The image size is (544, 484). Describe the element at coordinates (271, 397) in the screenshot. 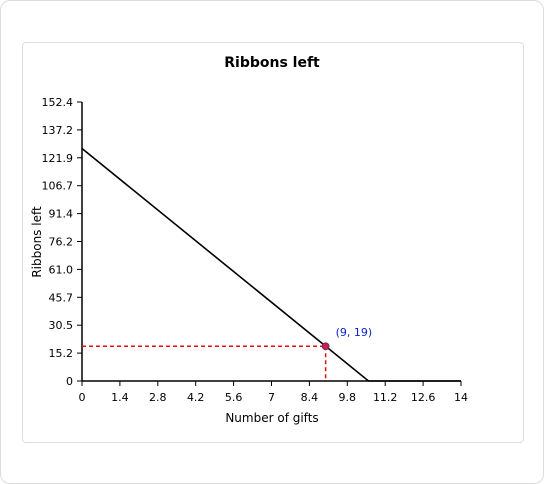

I see `x-tick-label: 7` at that location.